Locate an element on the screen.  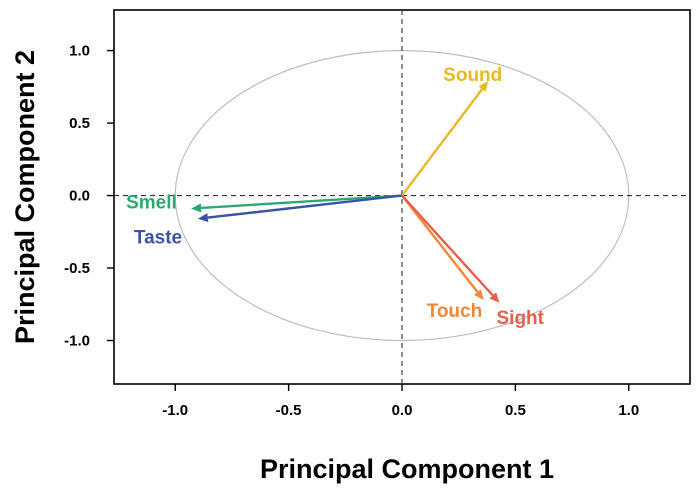
vector-sight is located at coordinates (447, 245).